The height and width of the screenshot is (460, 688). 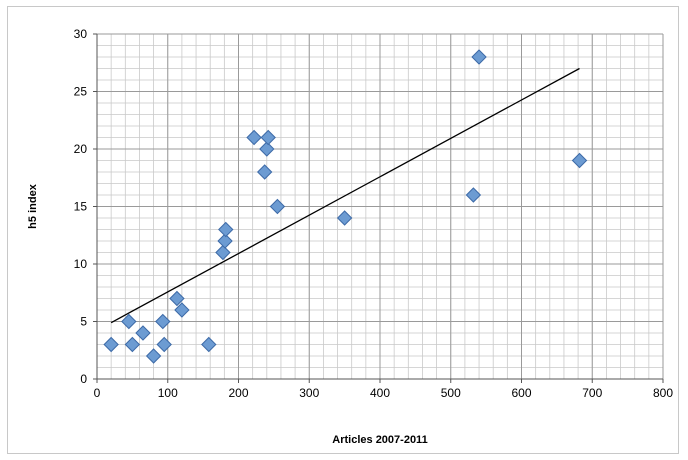 I want to click on x-tick-label: 300, so click(x=309, y=393).